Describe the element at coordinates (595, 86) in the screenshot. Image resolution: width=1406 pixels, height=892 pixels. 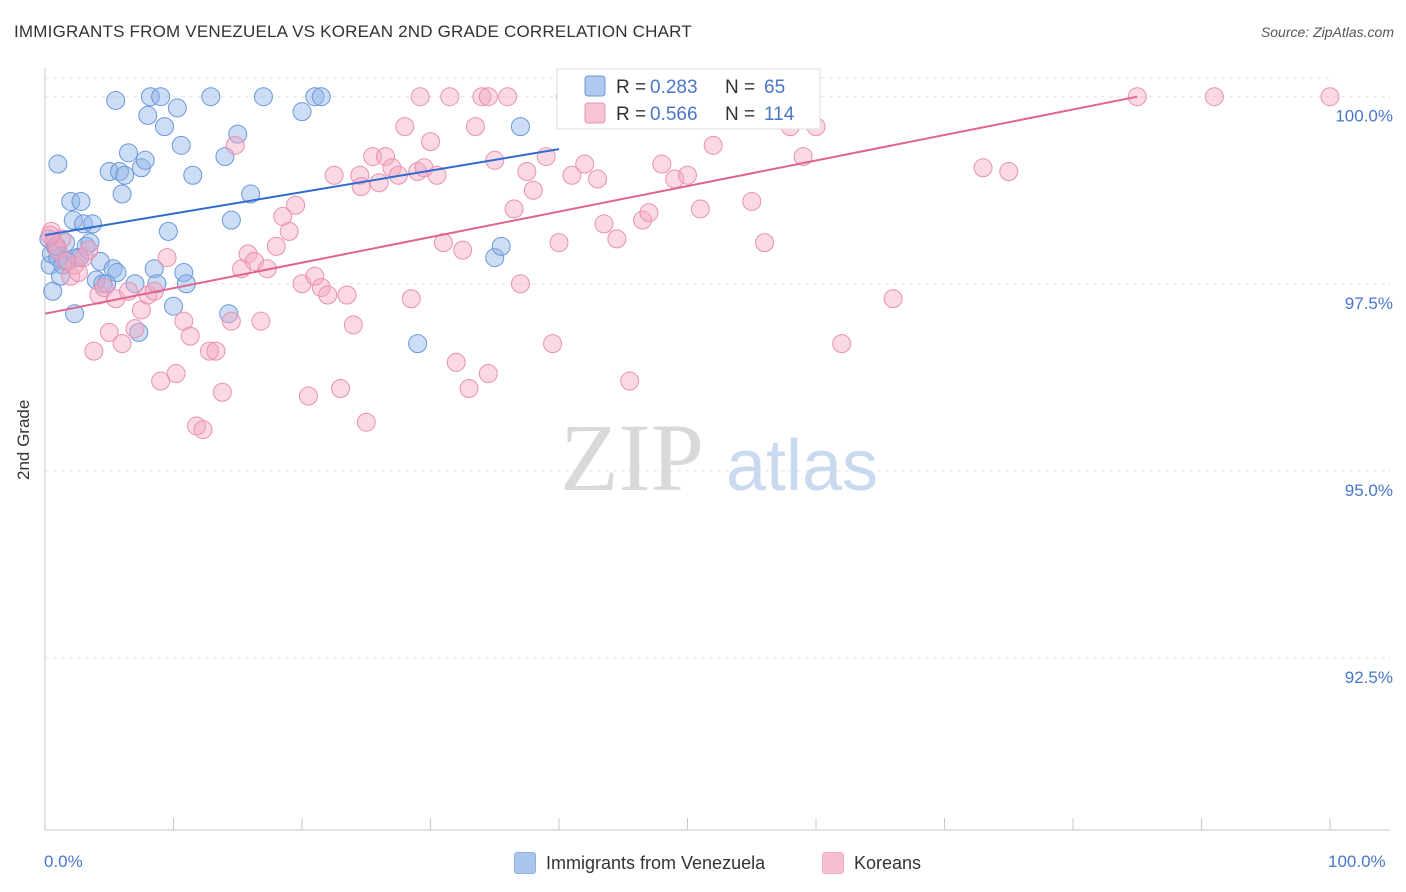
I see `stats-swatch-blue` at that location.